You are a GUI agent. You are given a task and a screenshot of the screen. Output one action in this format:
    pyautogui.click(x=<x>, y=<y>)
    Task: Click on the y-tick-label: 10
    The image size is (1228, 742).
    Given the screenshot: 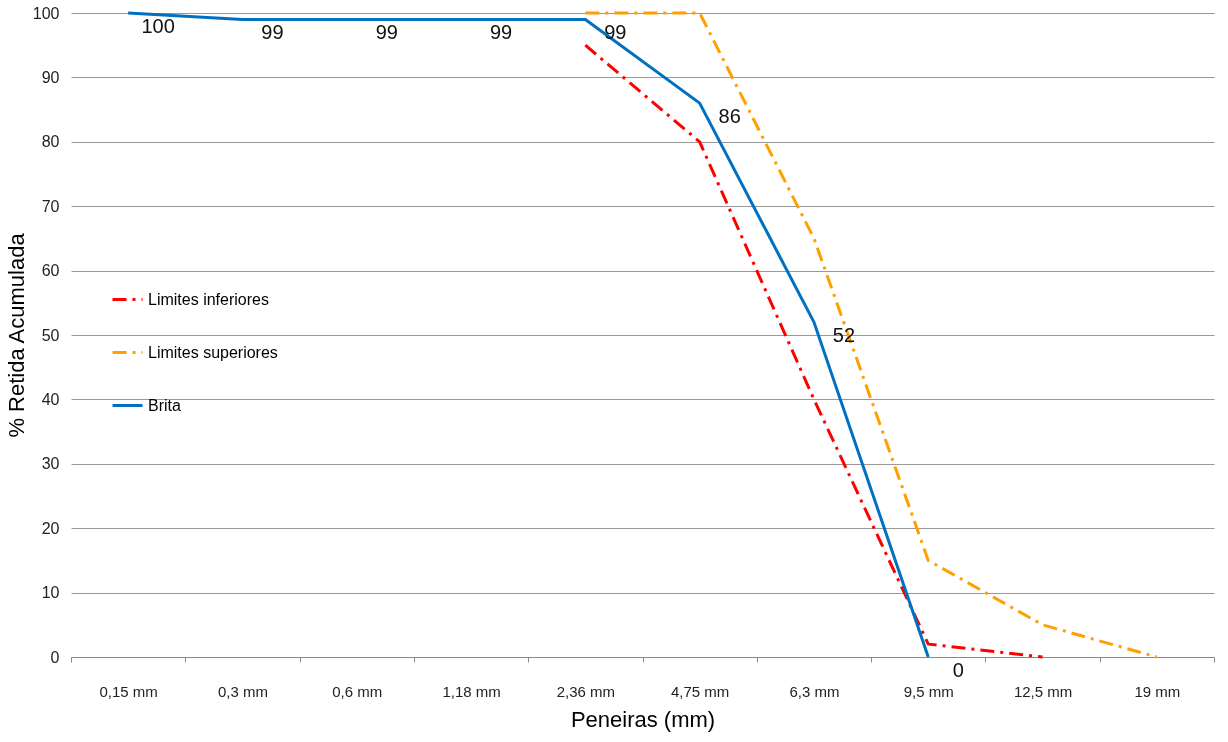 What is the action you would take?
    pyautogui.click(x=50, y=593)
    